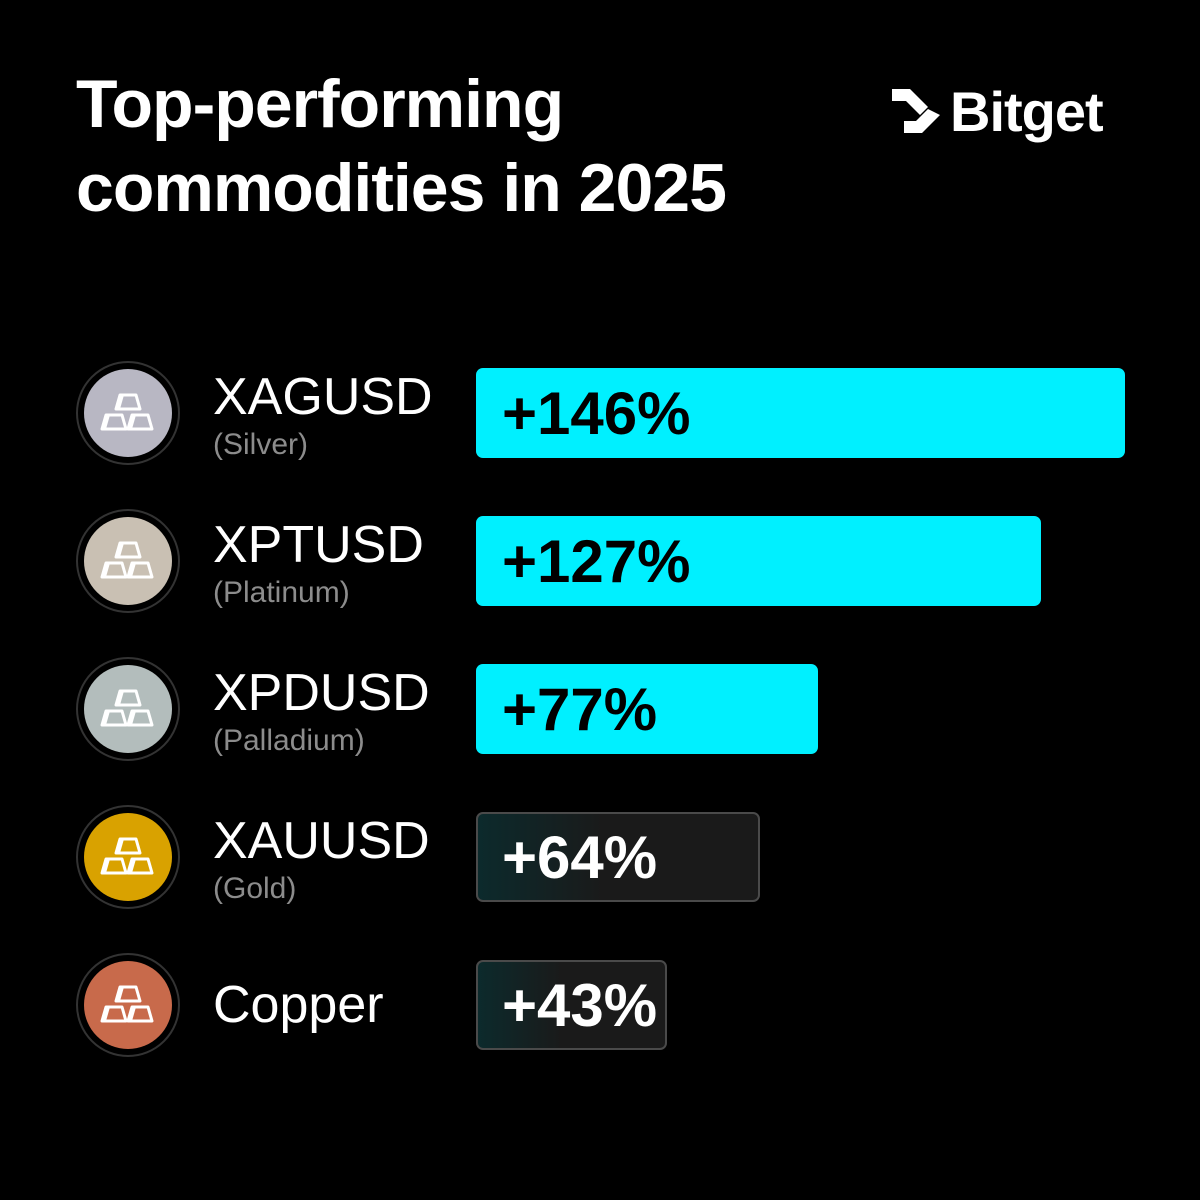  What do you see at coordinates (298, 1005) in the screenshot?
I see `category-label: Copper` at bounding box center [298, 1005].